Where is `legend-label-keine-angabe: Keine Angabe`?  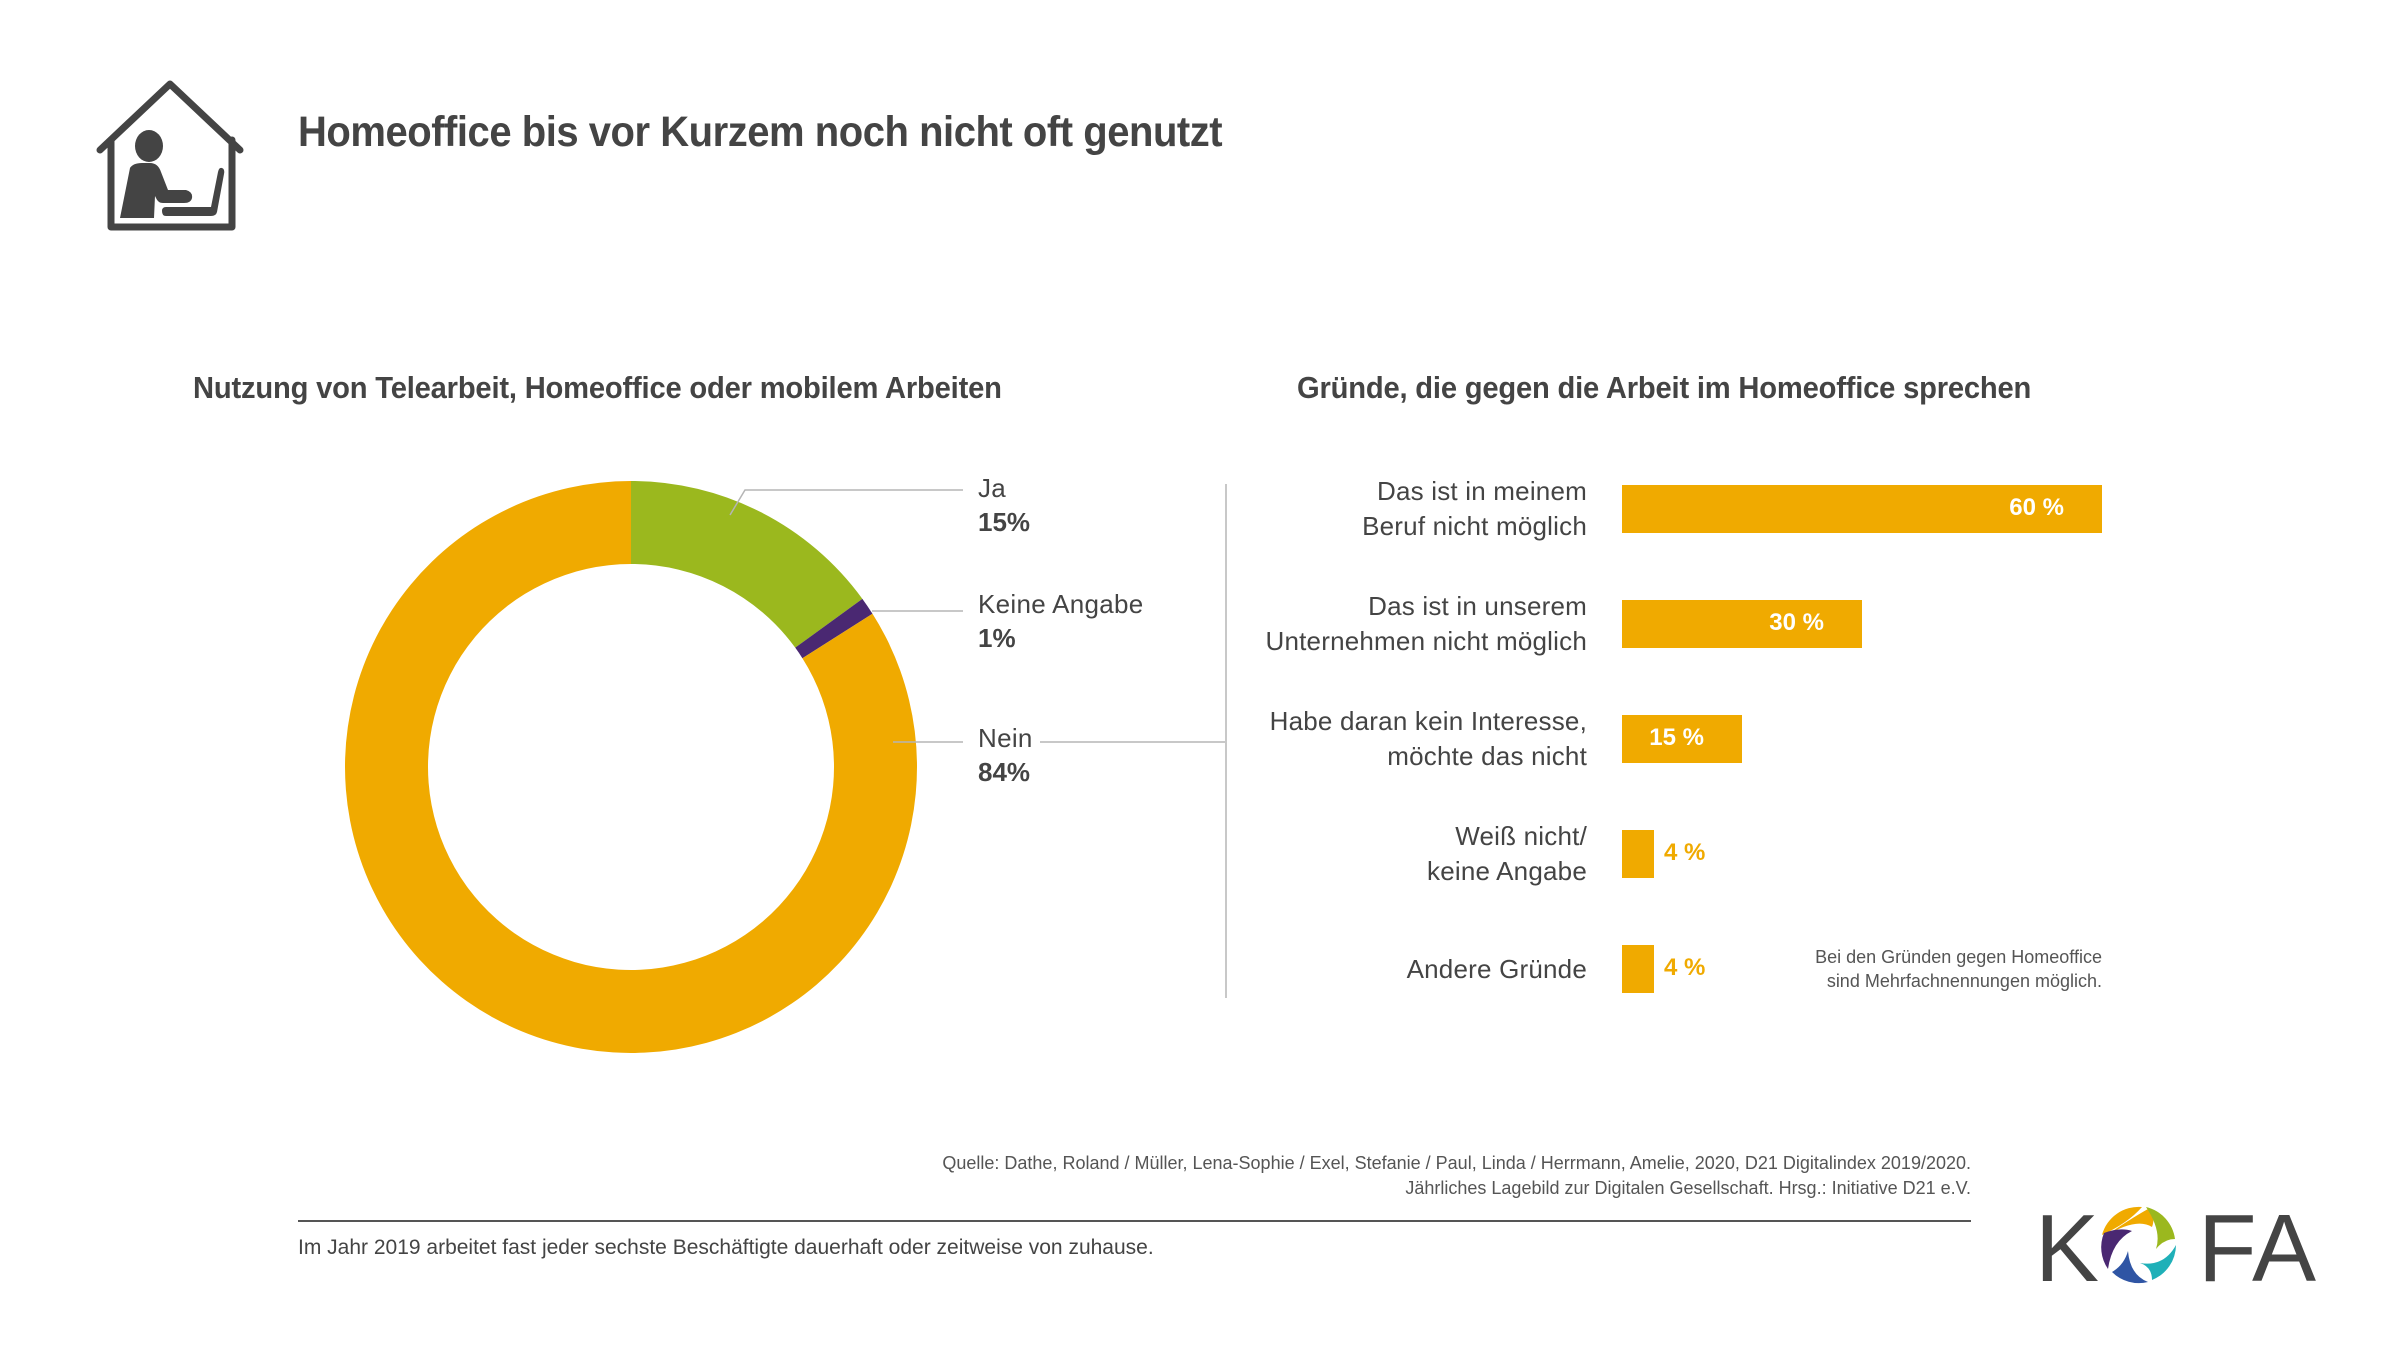 legend-label-keine-angabe: Keine Angabe is located at coordinates (1061, 604).